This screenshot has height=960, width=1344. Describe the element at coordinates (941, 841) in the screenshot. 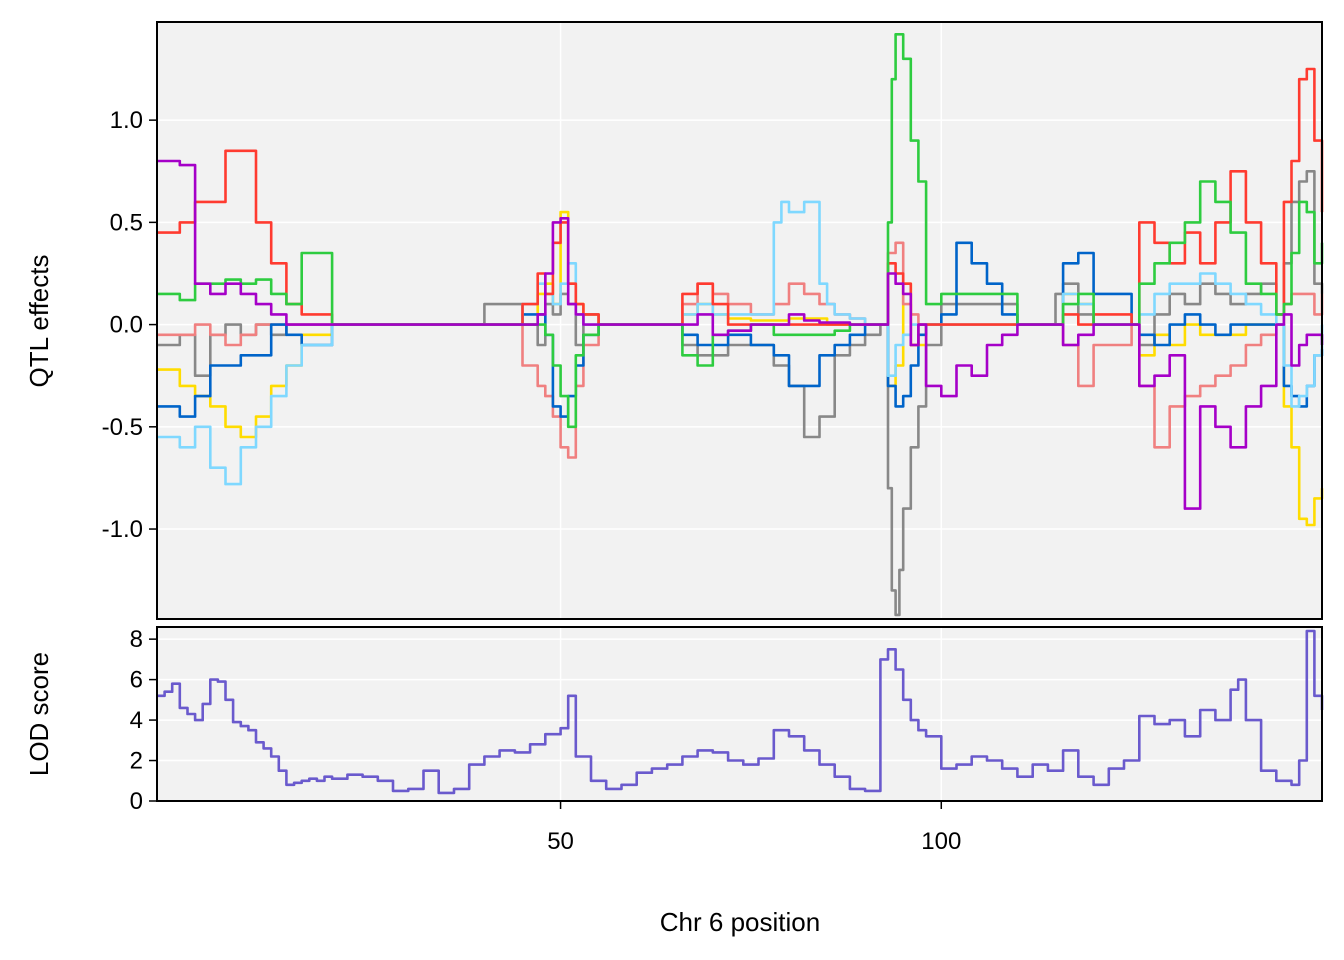

I see `x-tick-label: 100` at that location.